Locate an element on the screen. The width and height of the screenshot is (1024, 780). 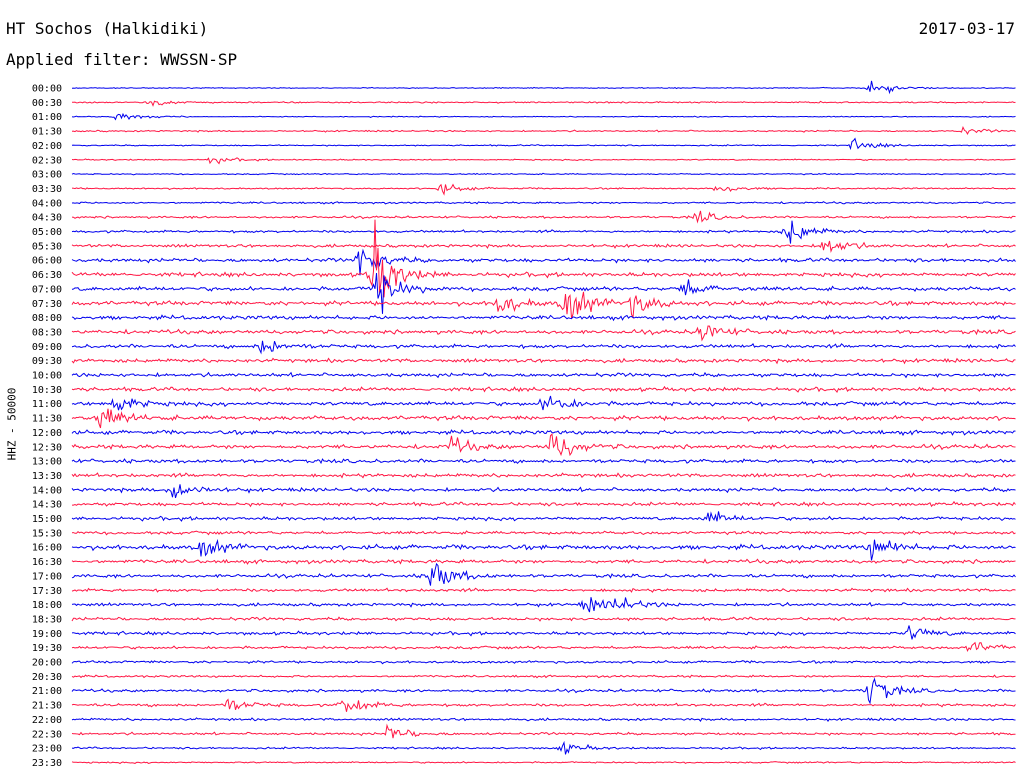
date-label: 2017-03-17 is located at coordinates (966, 28).